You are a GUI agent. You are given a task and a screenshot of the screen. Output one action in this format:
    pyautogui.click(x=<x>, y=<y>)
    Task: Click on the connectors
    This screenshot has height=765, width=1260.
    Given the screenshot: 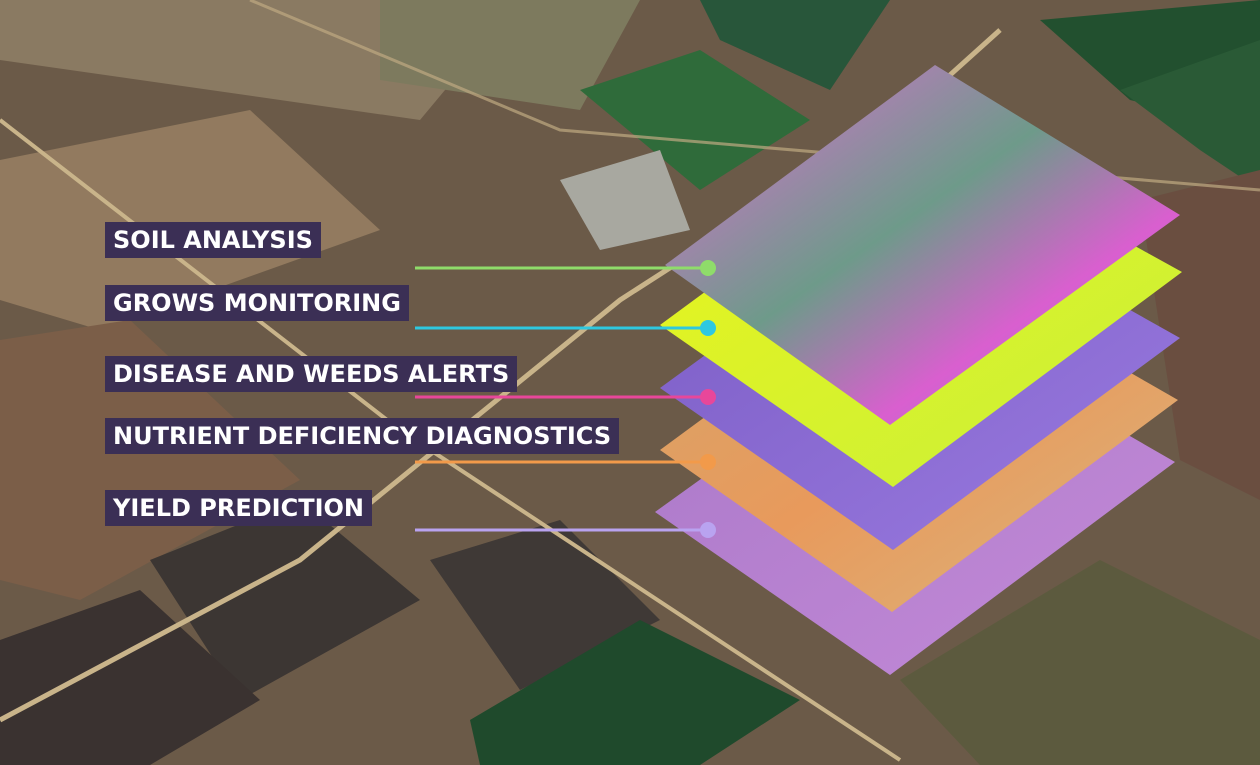 What is the action you would take?
    pyautogui.click(x=565, y=399)
    